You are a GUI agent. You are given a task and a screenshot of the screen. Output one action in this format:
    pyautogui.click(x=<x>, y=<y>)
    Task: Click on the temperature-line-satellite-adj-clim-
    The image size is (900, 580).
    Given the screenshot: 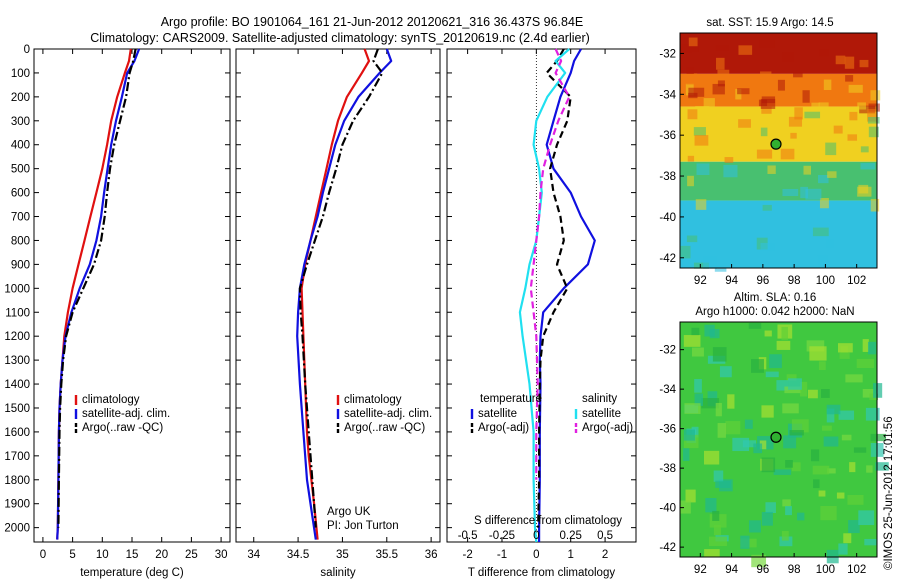 What is the action you would take?
    pyautogui.click(x=98, y=294)
    